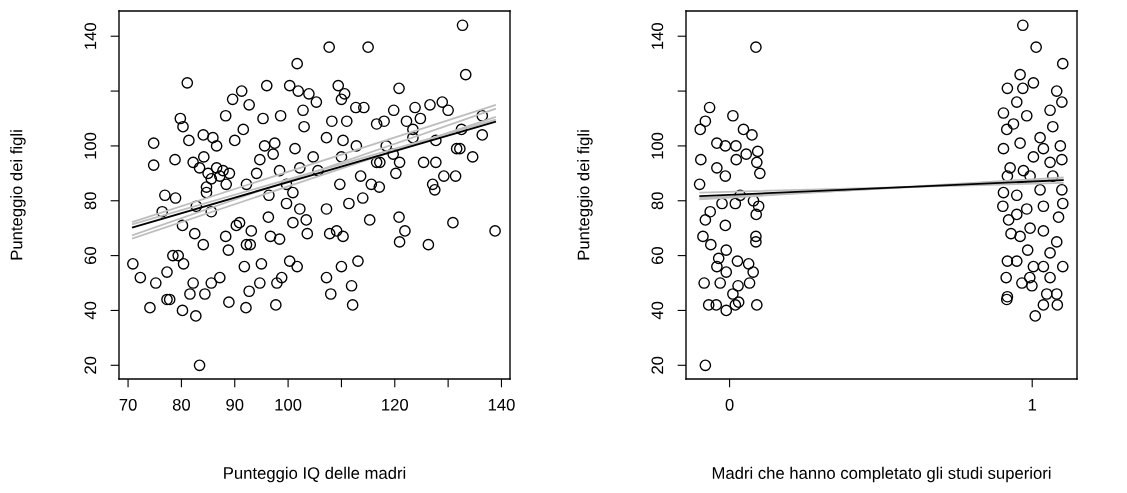  What do you see at coordinates (235, 404) in the screenshot?
I see `x-tick-label: 90` at bounding box center [235, 404].